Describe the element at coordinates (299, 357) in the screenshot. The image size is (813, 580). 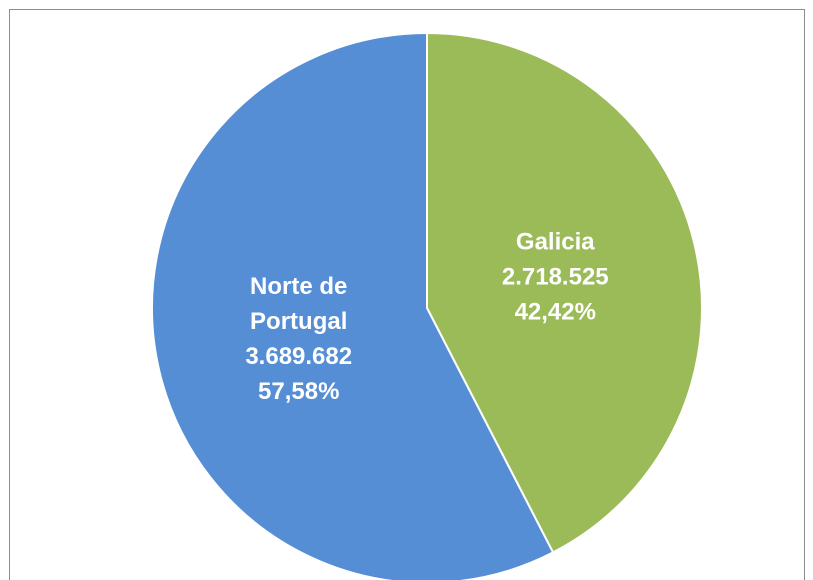
I see `value-label: 3.689.682` at that location.